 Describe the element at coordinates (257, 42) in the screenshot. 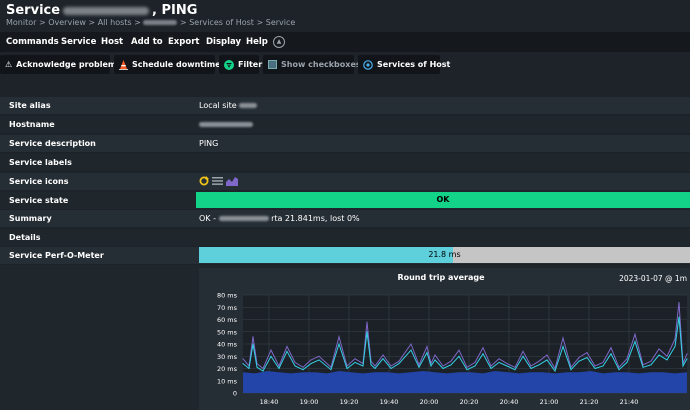

I see `menu-help: Help` at that location.